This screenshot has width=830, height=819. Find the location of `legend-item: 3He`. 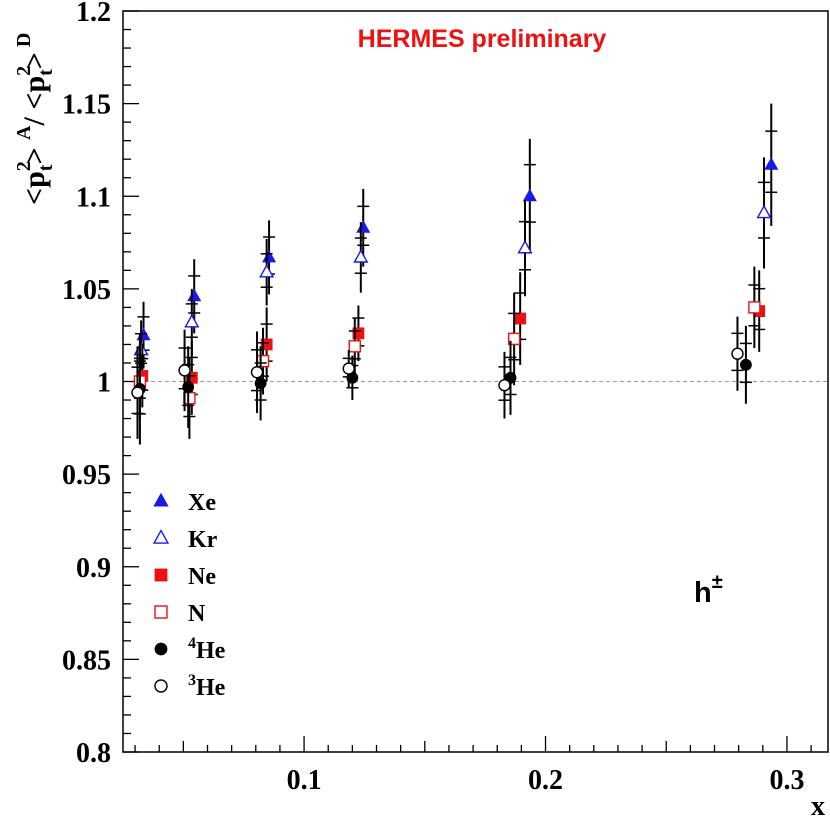

legend-item: 3He is located at coordinates (190, 686).